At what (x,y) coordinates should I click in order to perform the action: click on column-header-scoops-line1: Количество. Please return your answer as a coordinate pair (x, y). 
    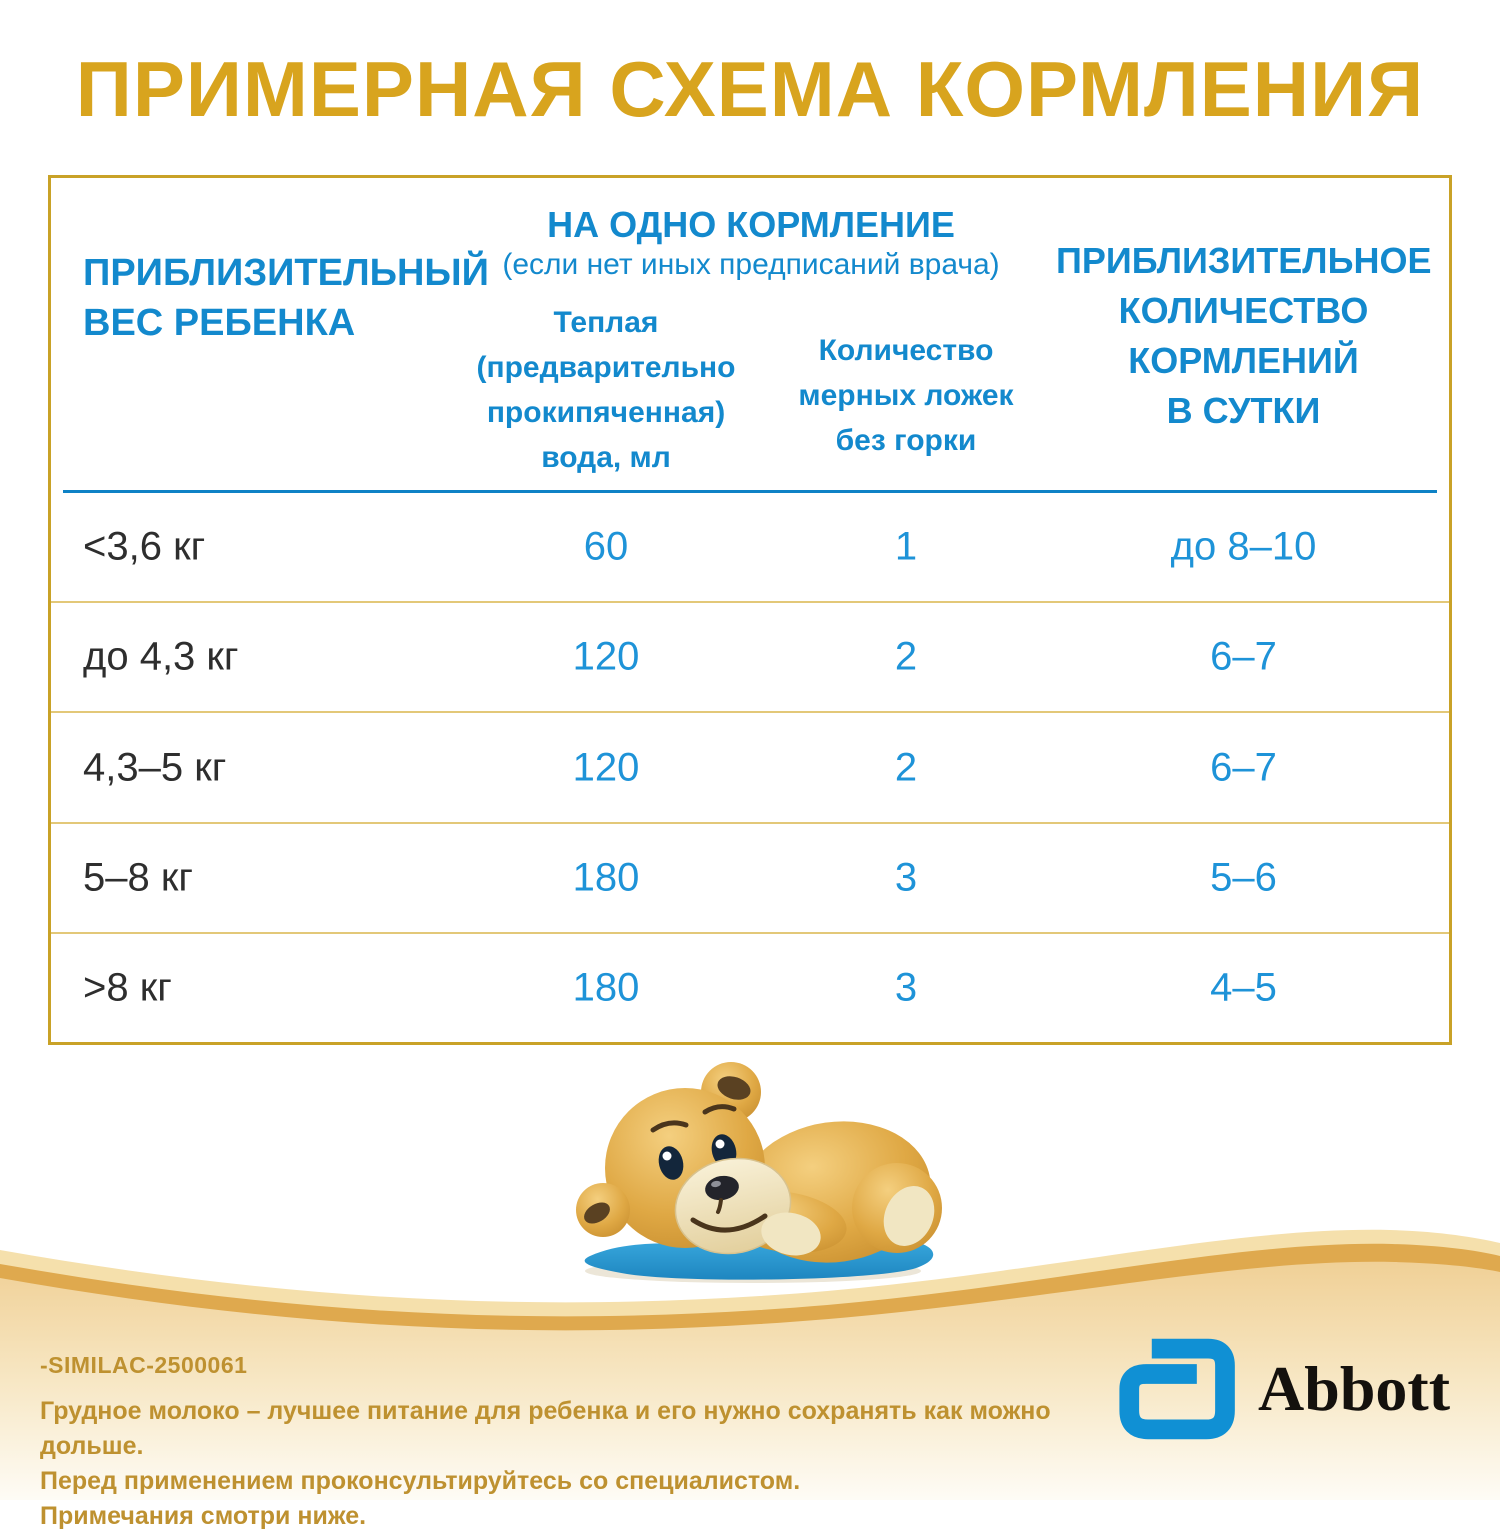
    Looking at the image, I should click on (906, 350).